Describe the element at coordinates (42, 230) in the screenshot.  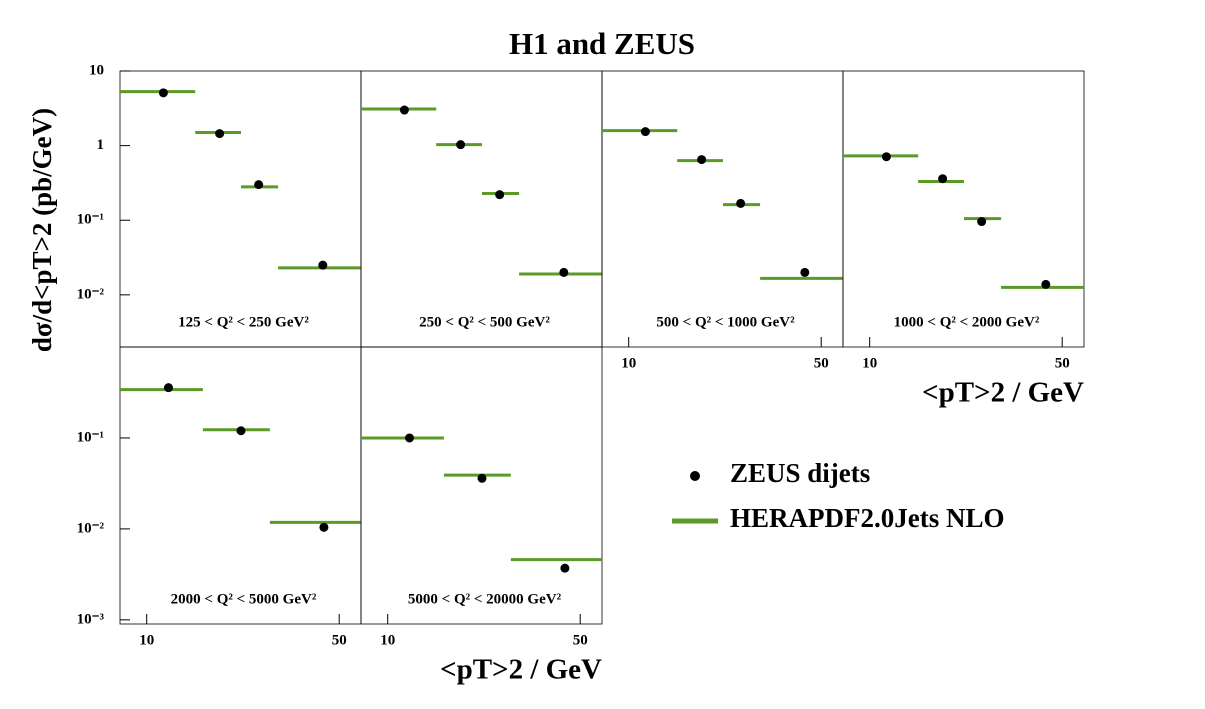
I see `y-axis-label: dσ/d<pT>2 (pb/GeV)` at that location.